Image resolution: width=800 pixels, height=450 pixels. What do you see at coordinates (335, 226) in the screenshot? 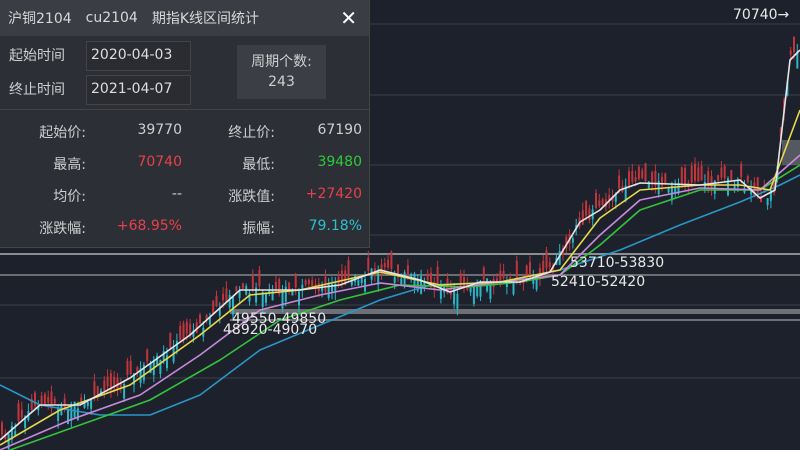
I see `stat-value: 79.18%` at bounding box center [335, 226].